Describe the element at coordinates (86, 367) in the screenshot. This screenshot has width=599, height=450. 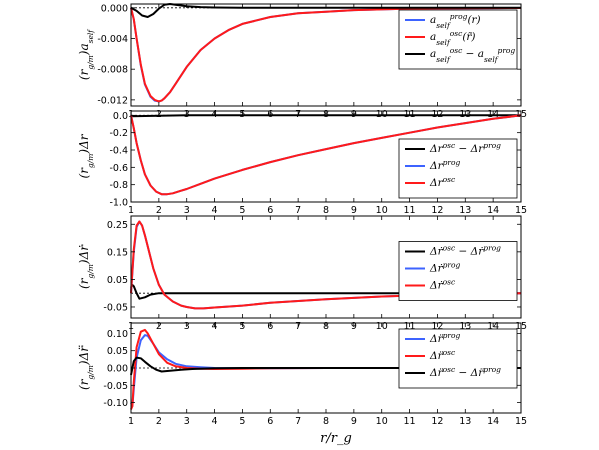
I see `y-axis-label: (rg/m)Δr̈` at that location.